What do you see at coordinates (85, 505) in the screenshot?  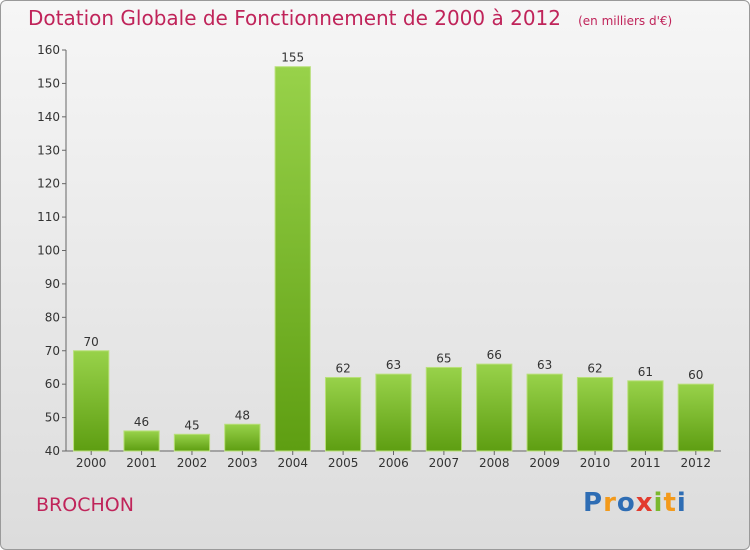 I see `commune-name: BROCHON` at bounding box center [85, 505].